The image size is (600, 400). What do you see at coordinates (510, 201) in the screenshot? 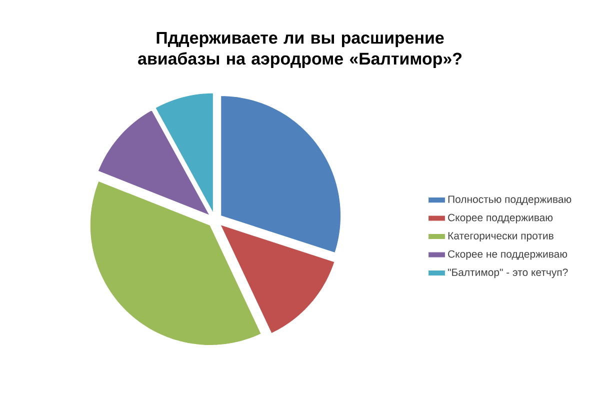
I see `legend-label: Полностью поддерживаю` at bounding box center [510, 201].